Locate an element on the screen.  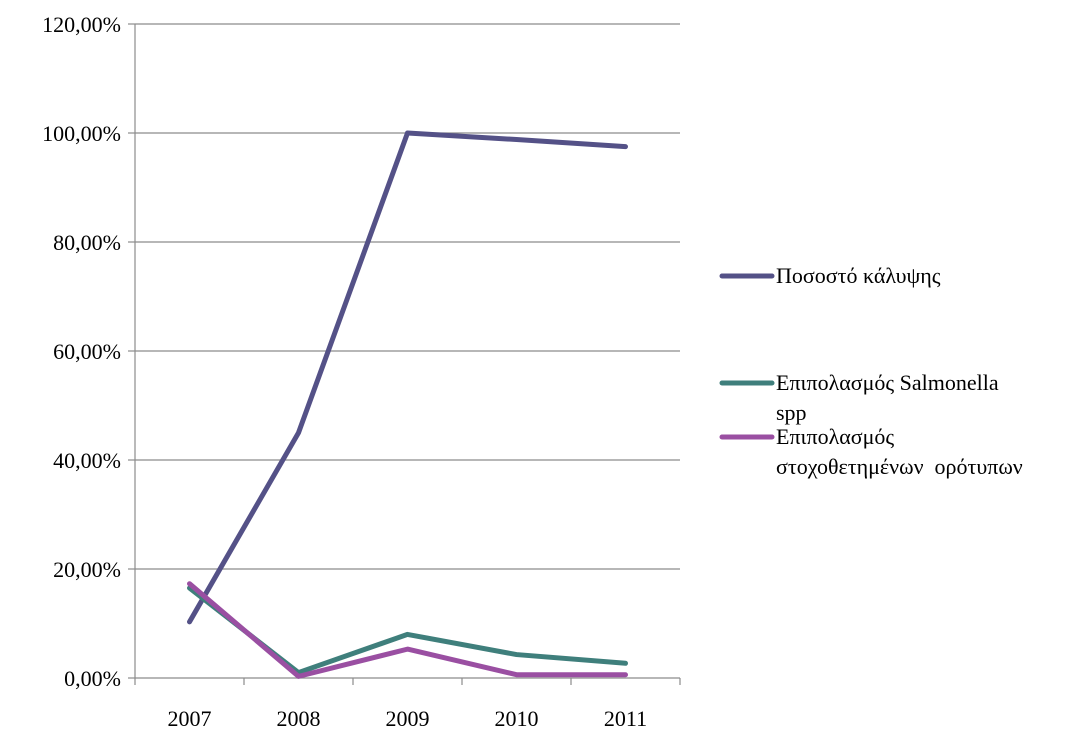
legend-label: Ποσοστό κάλυψης is located at coordinates (858, 275).